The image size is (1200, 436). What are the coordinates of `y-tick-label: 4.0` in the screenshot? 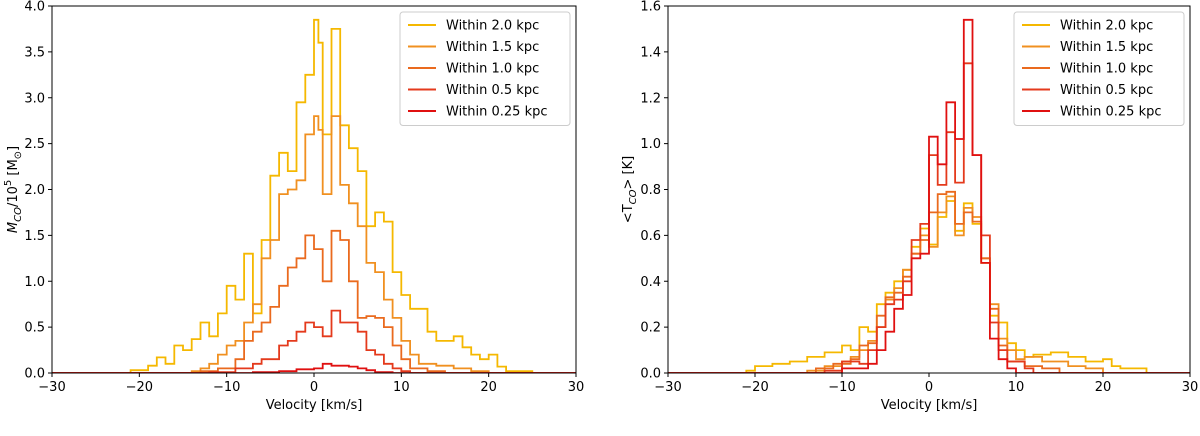 It's located at (34, 7).